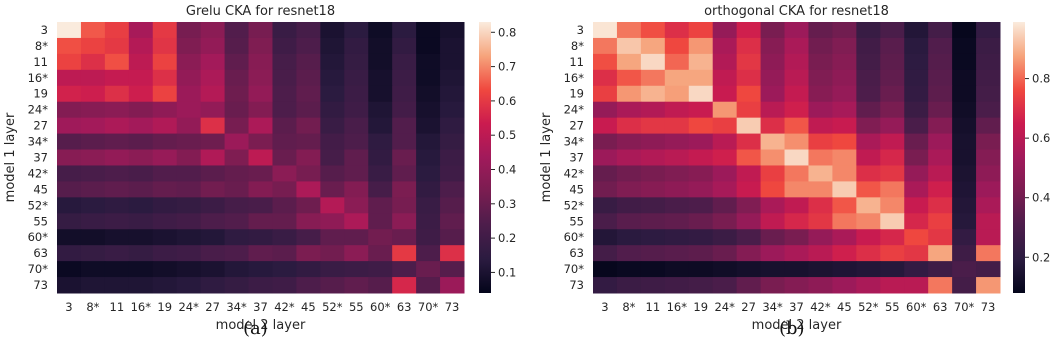 This screenshot has height=353, width=1058. Describe the element at coordinates (38, 110) in the screenshot. I see `y-tick-label: 24*` at that location.